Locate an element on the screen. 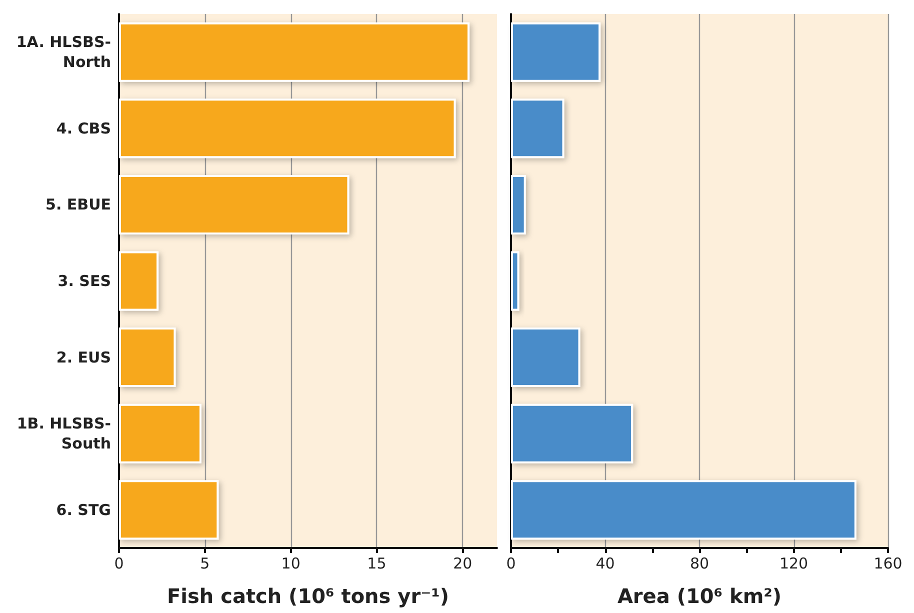 Image resolution: width=914 pixels, height=613 pixels. x-tick-label: 10 is located at coordinates (290, 563).